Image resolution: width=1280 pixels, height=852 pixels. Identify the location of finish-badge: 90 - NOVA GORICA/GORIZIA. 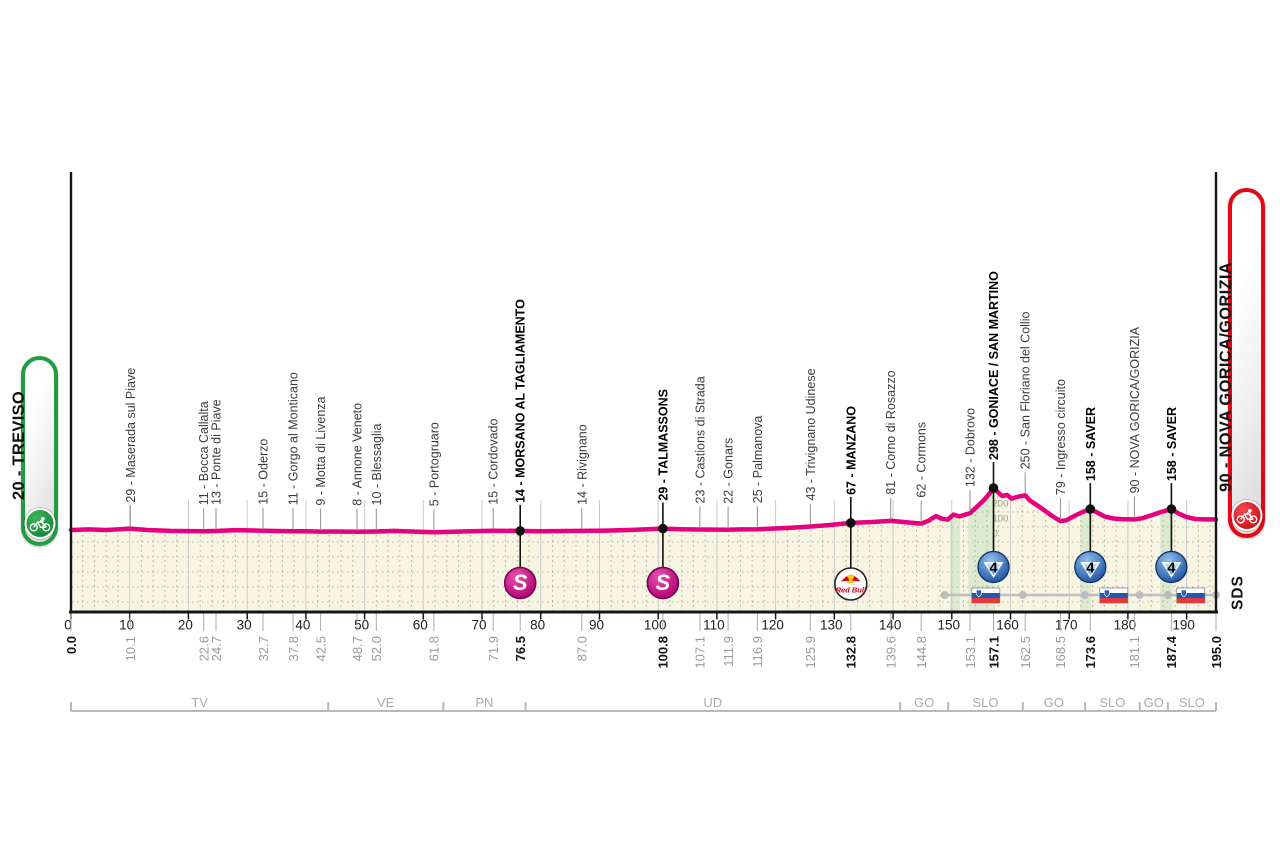
(1241, 363).